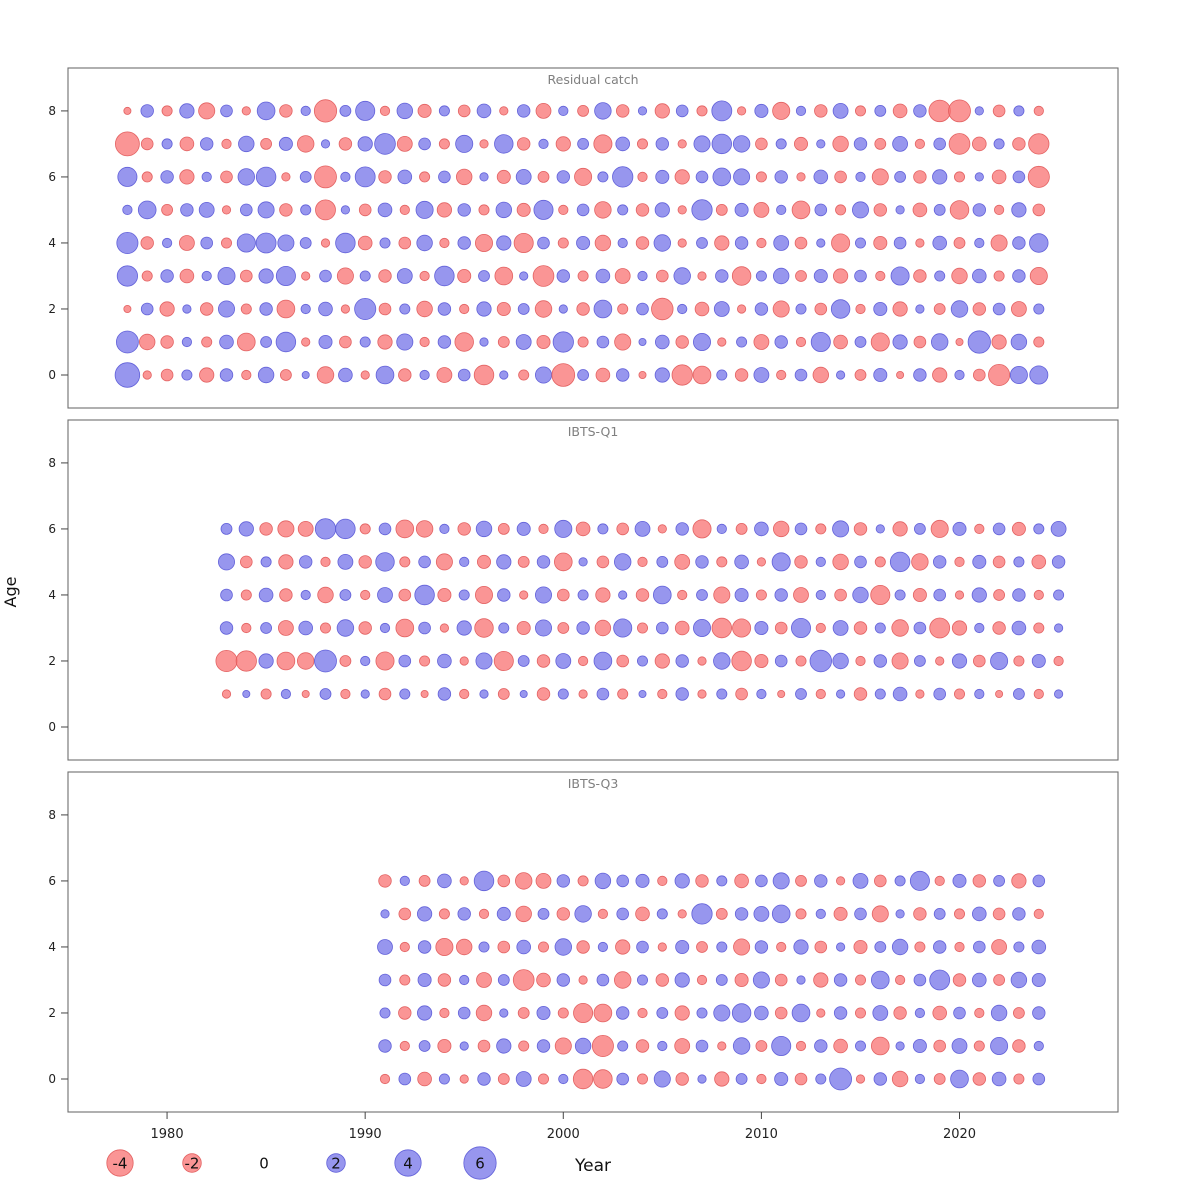 This screenshot has width=1200, height=1204. What do you see at coordinates (192, 1163) in the screenshot?
I see `legend-value-label: -2` at bounding box center [192, 1163].